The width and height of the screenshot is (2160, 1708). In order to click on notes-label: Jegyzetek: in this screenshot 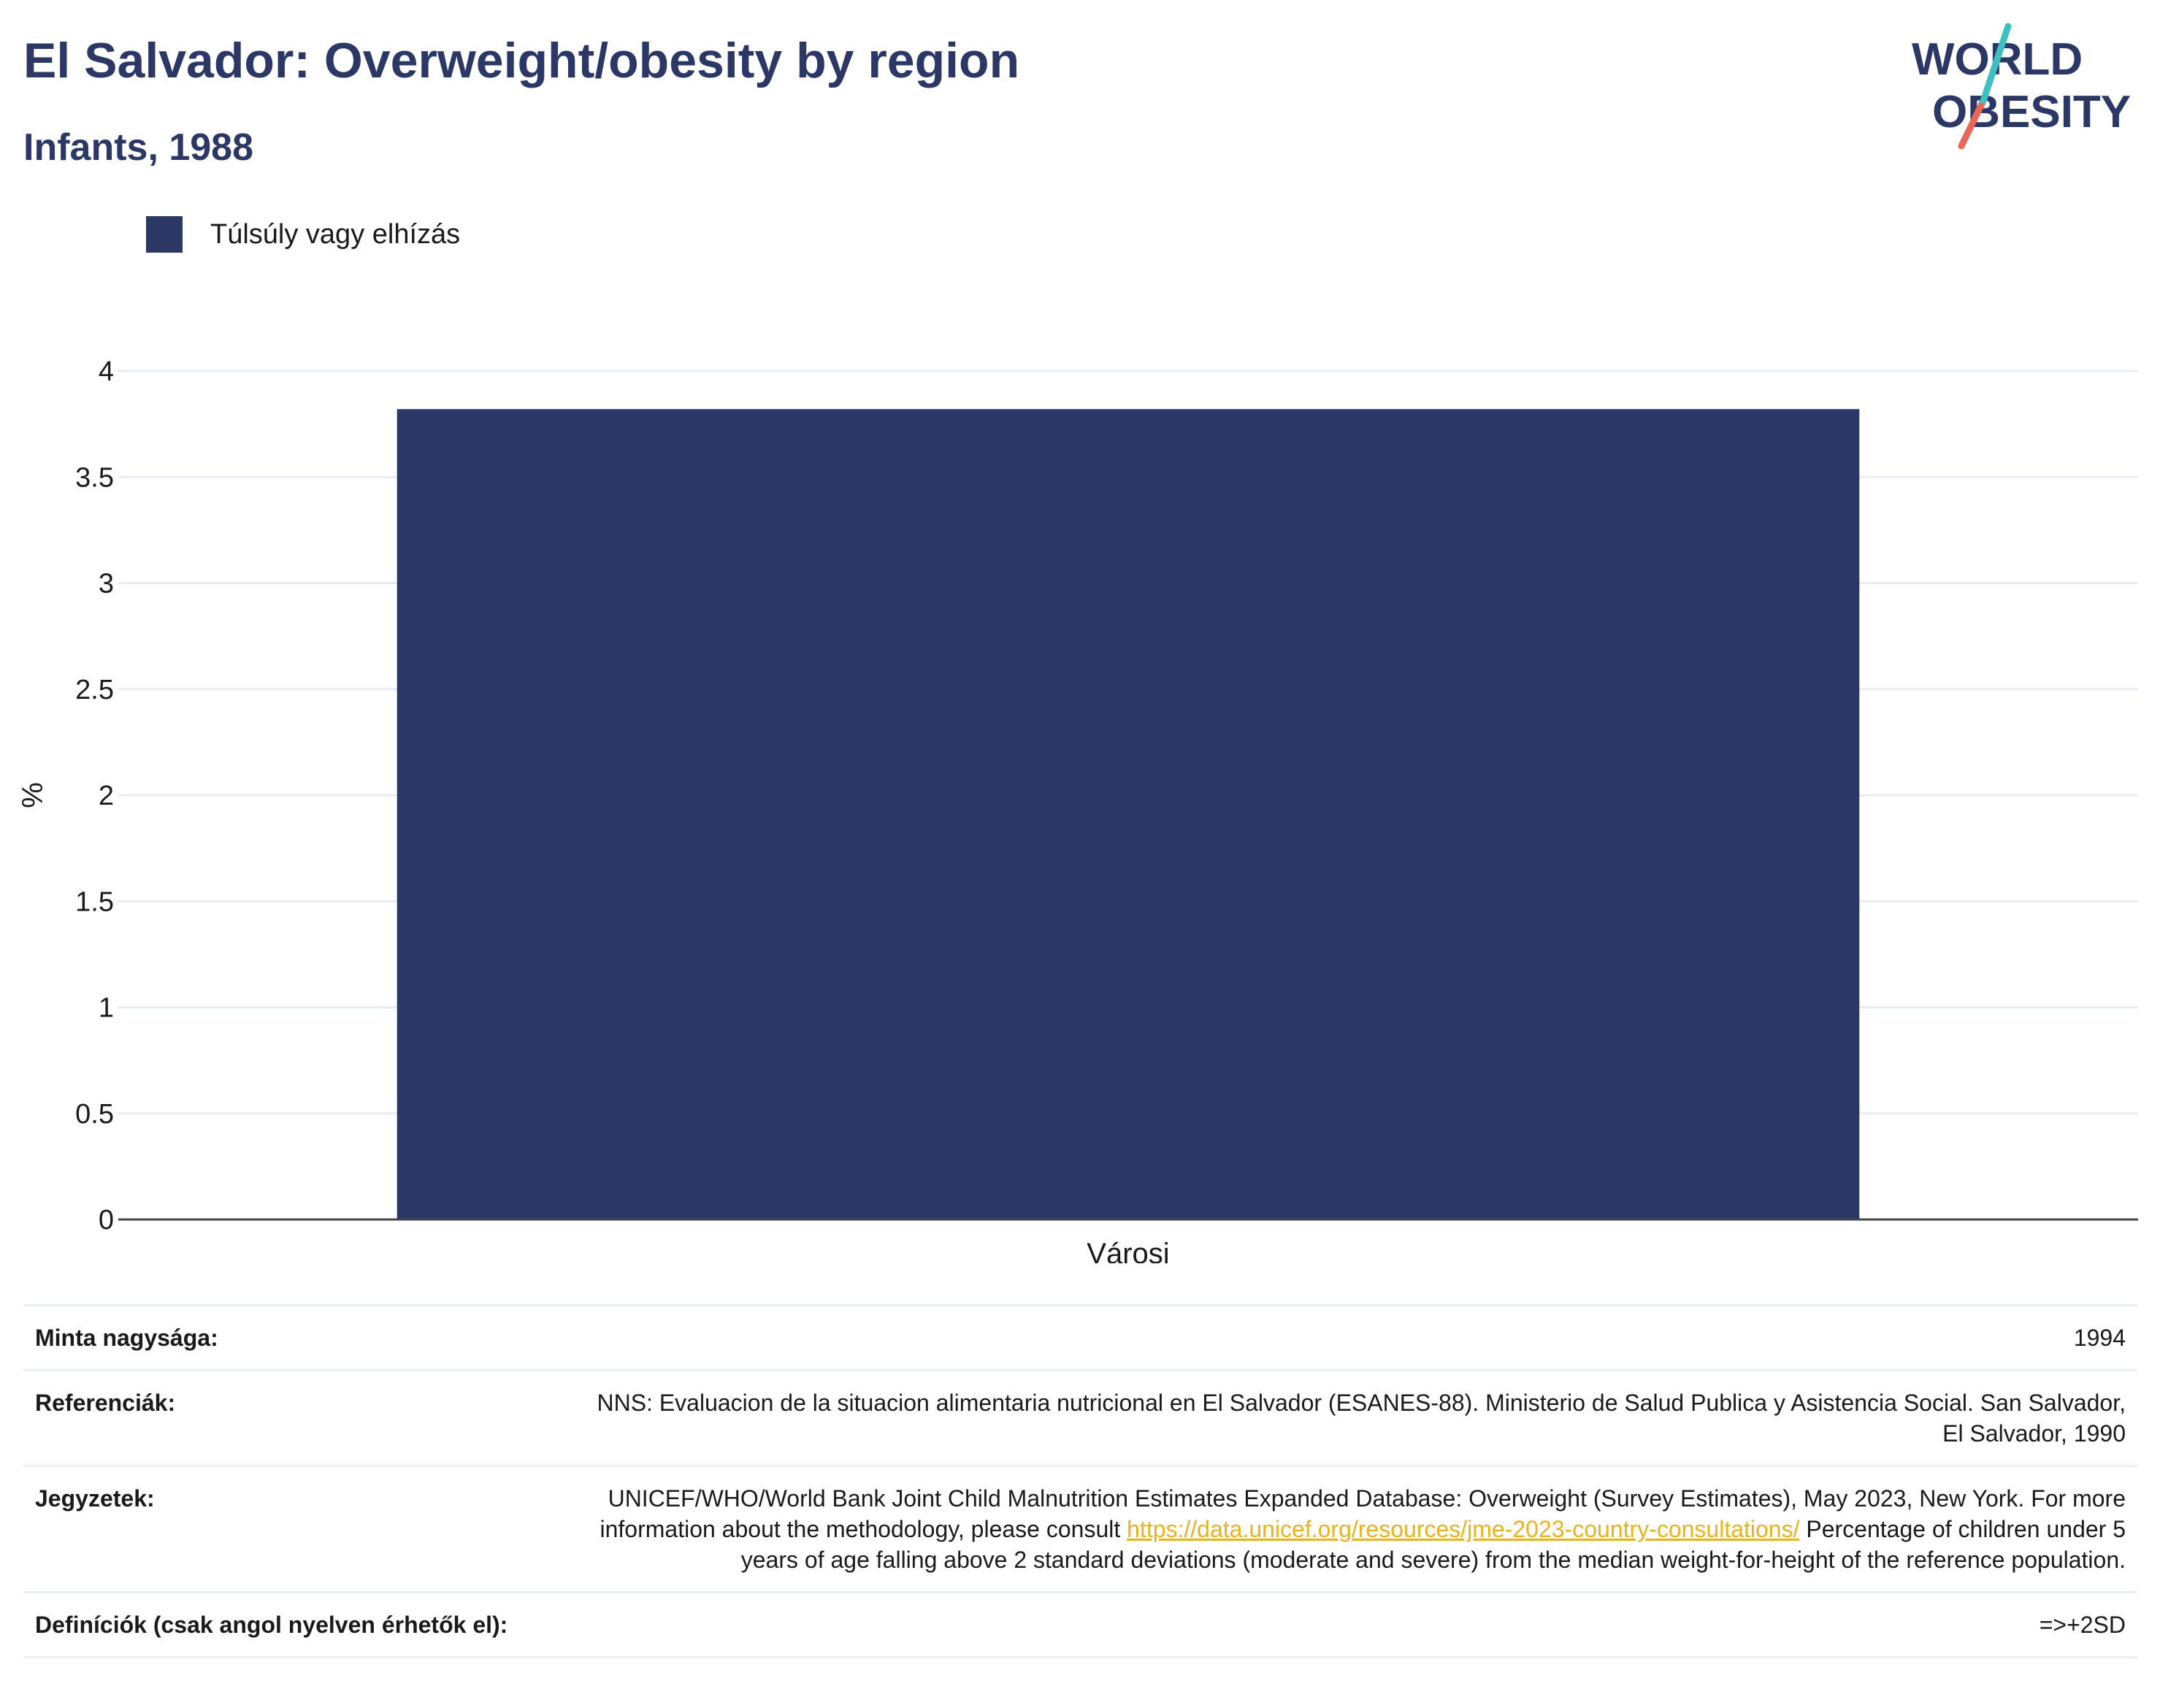, I will do `click(95, 1498)`.